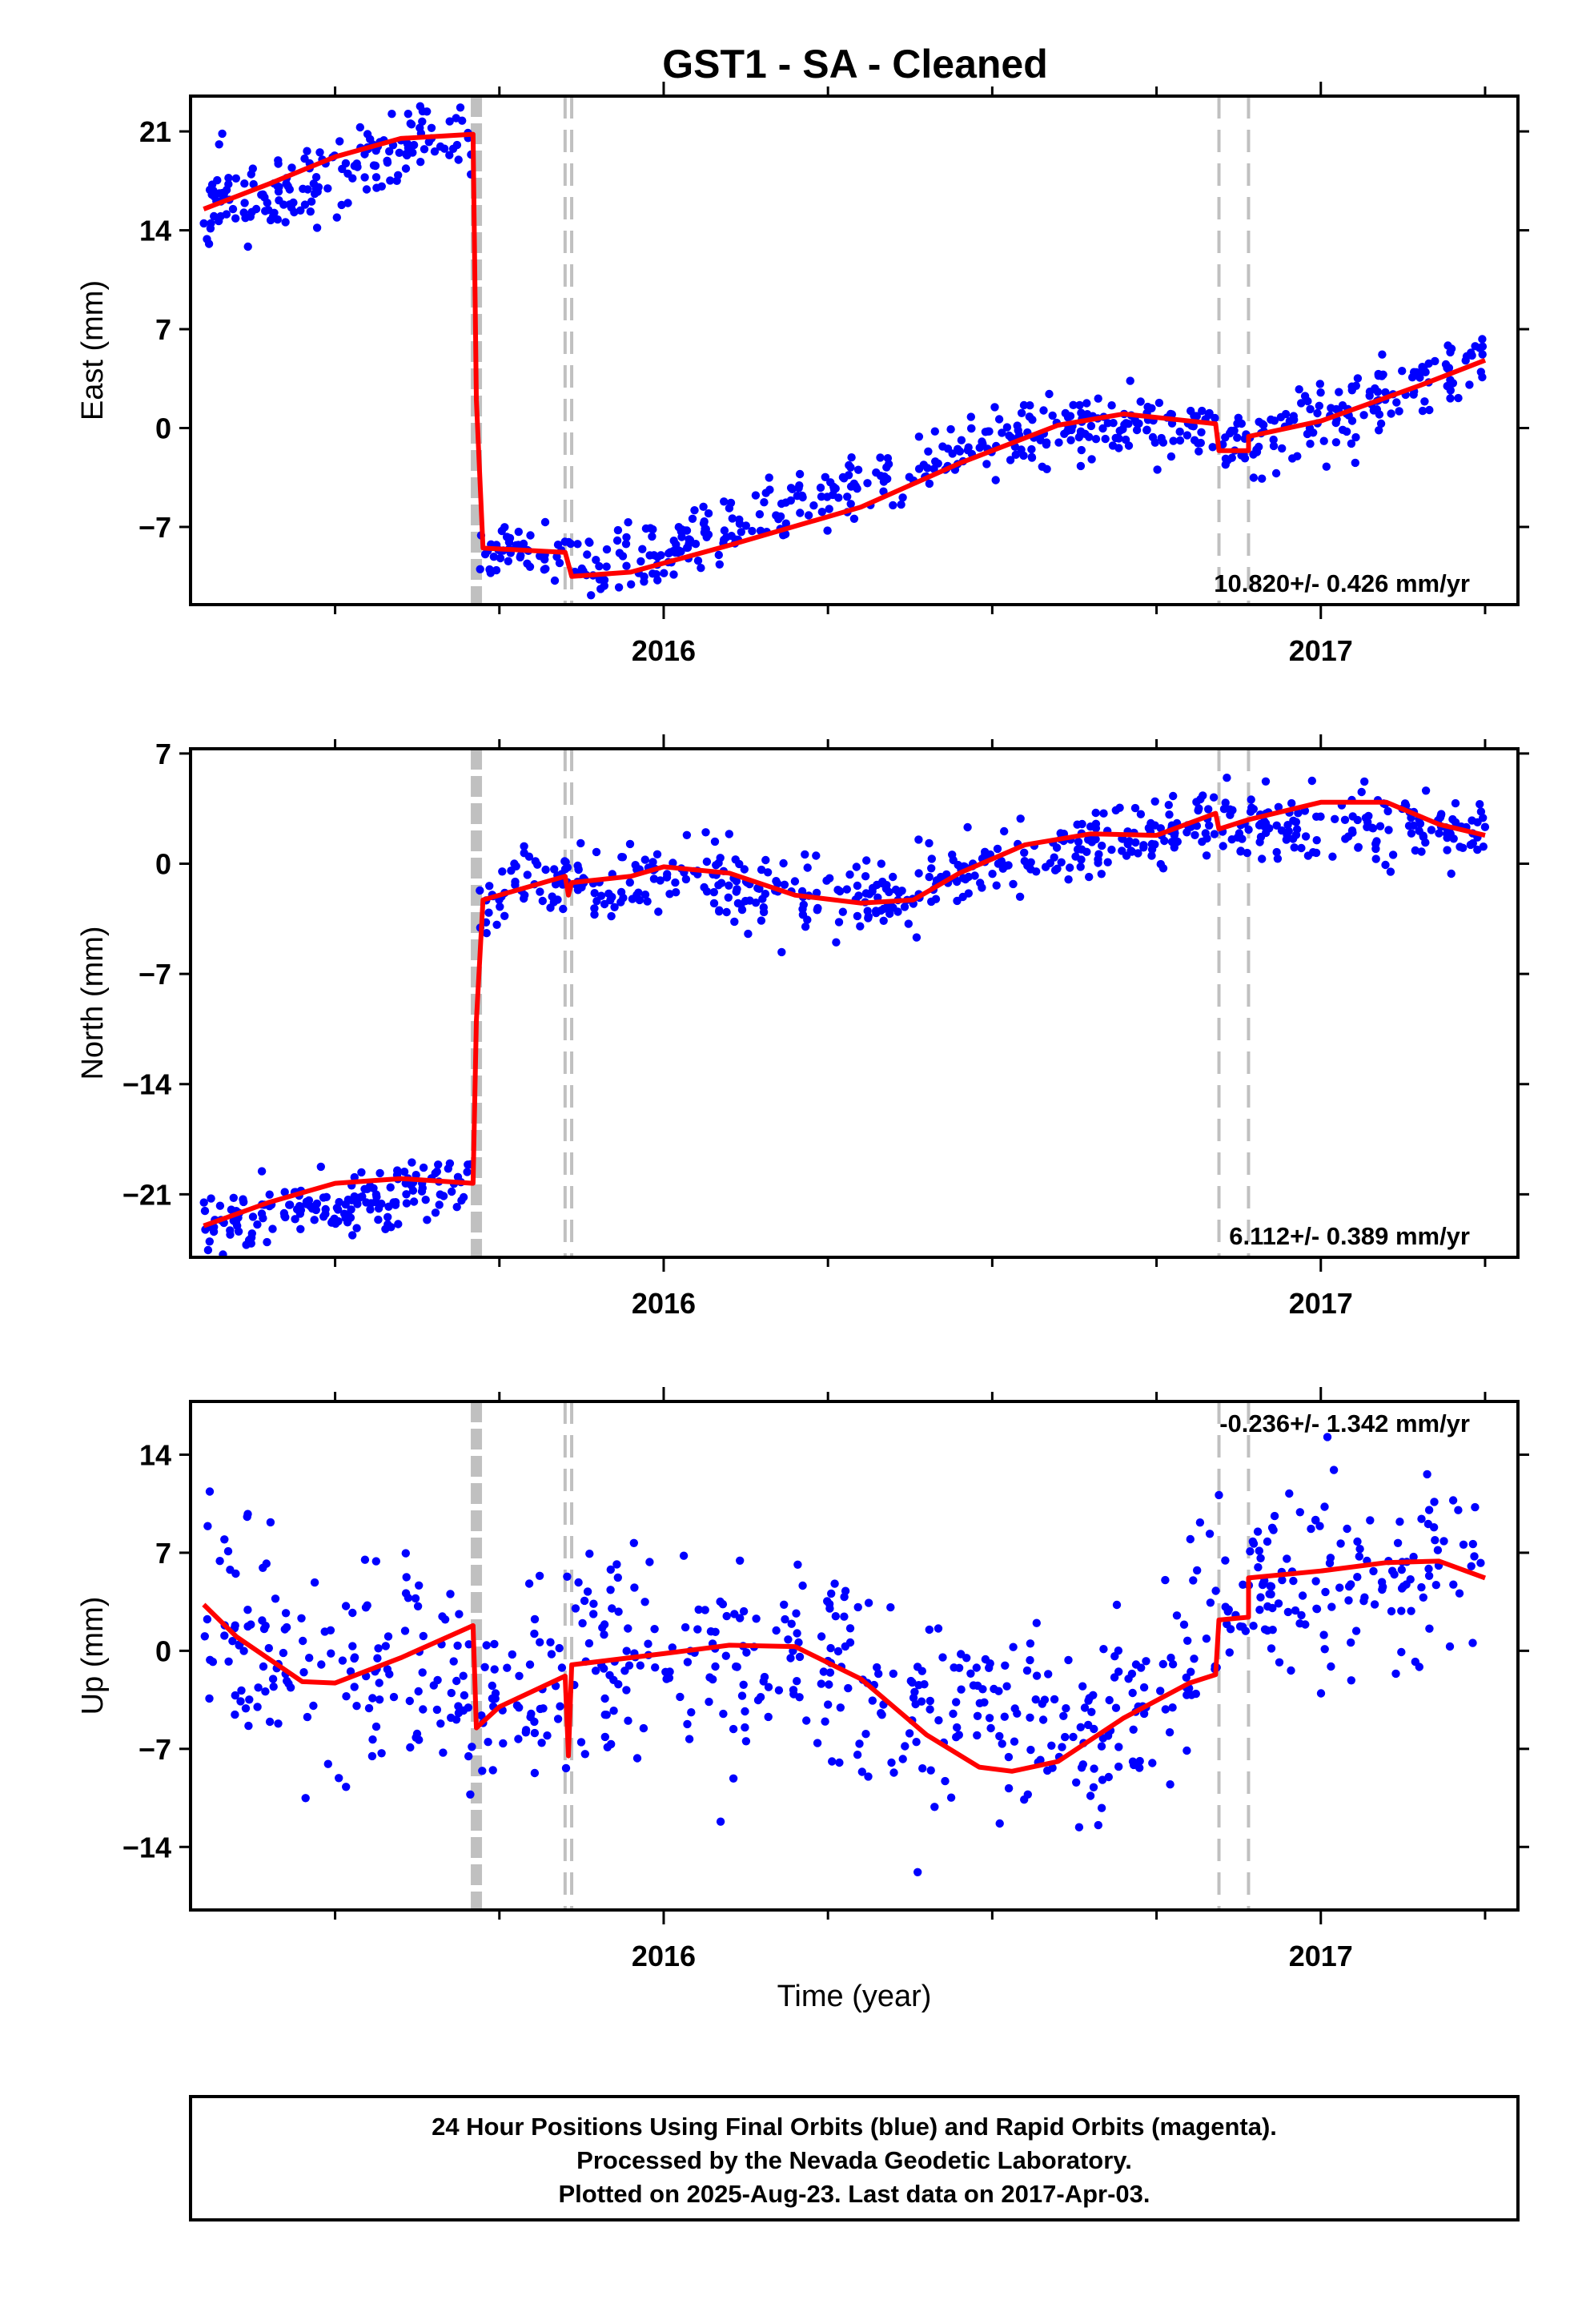 Image resolution: width=1582 pixels, height=2324 pixels. Describe the element at coordinates (664, 650) in the screenshot. I see `x-tick-label: 2016` at that location.